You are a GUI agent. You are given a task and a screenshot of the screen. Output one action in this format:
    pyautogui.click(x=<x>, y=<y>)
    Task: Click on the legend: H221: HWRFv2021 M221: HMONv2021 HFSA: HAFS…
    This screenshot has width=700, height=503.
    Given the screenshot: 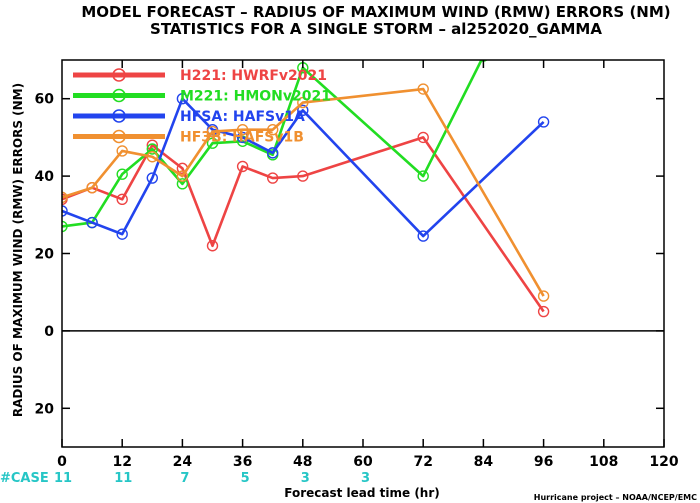 What is the action you would take?
    pyautogui.click(x=202, y=107)
    